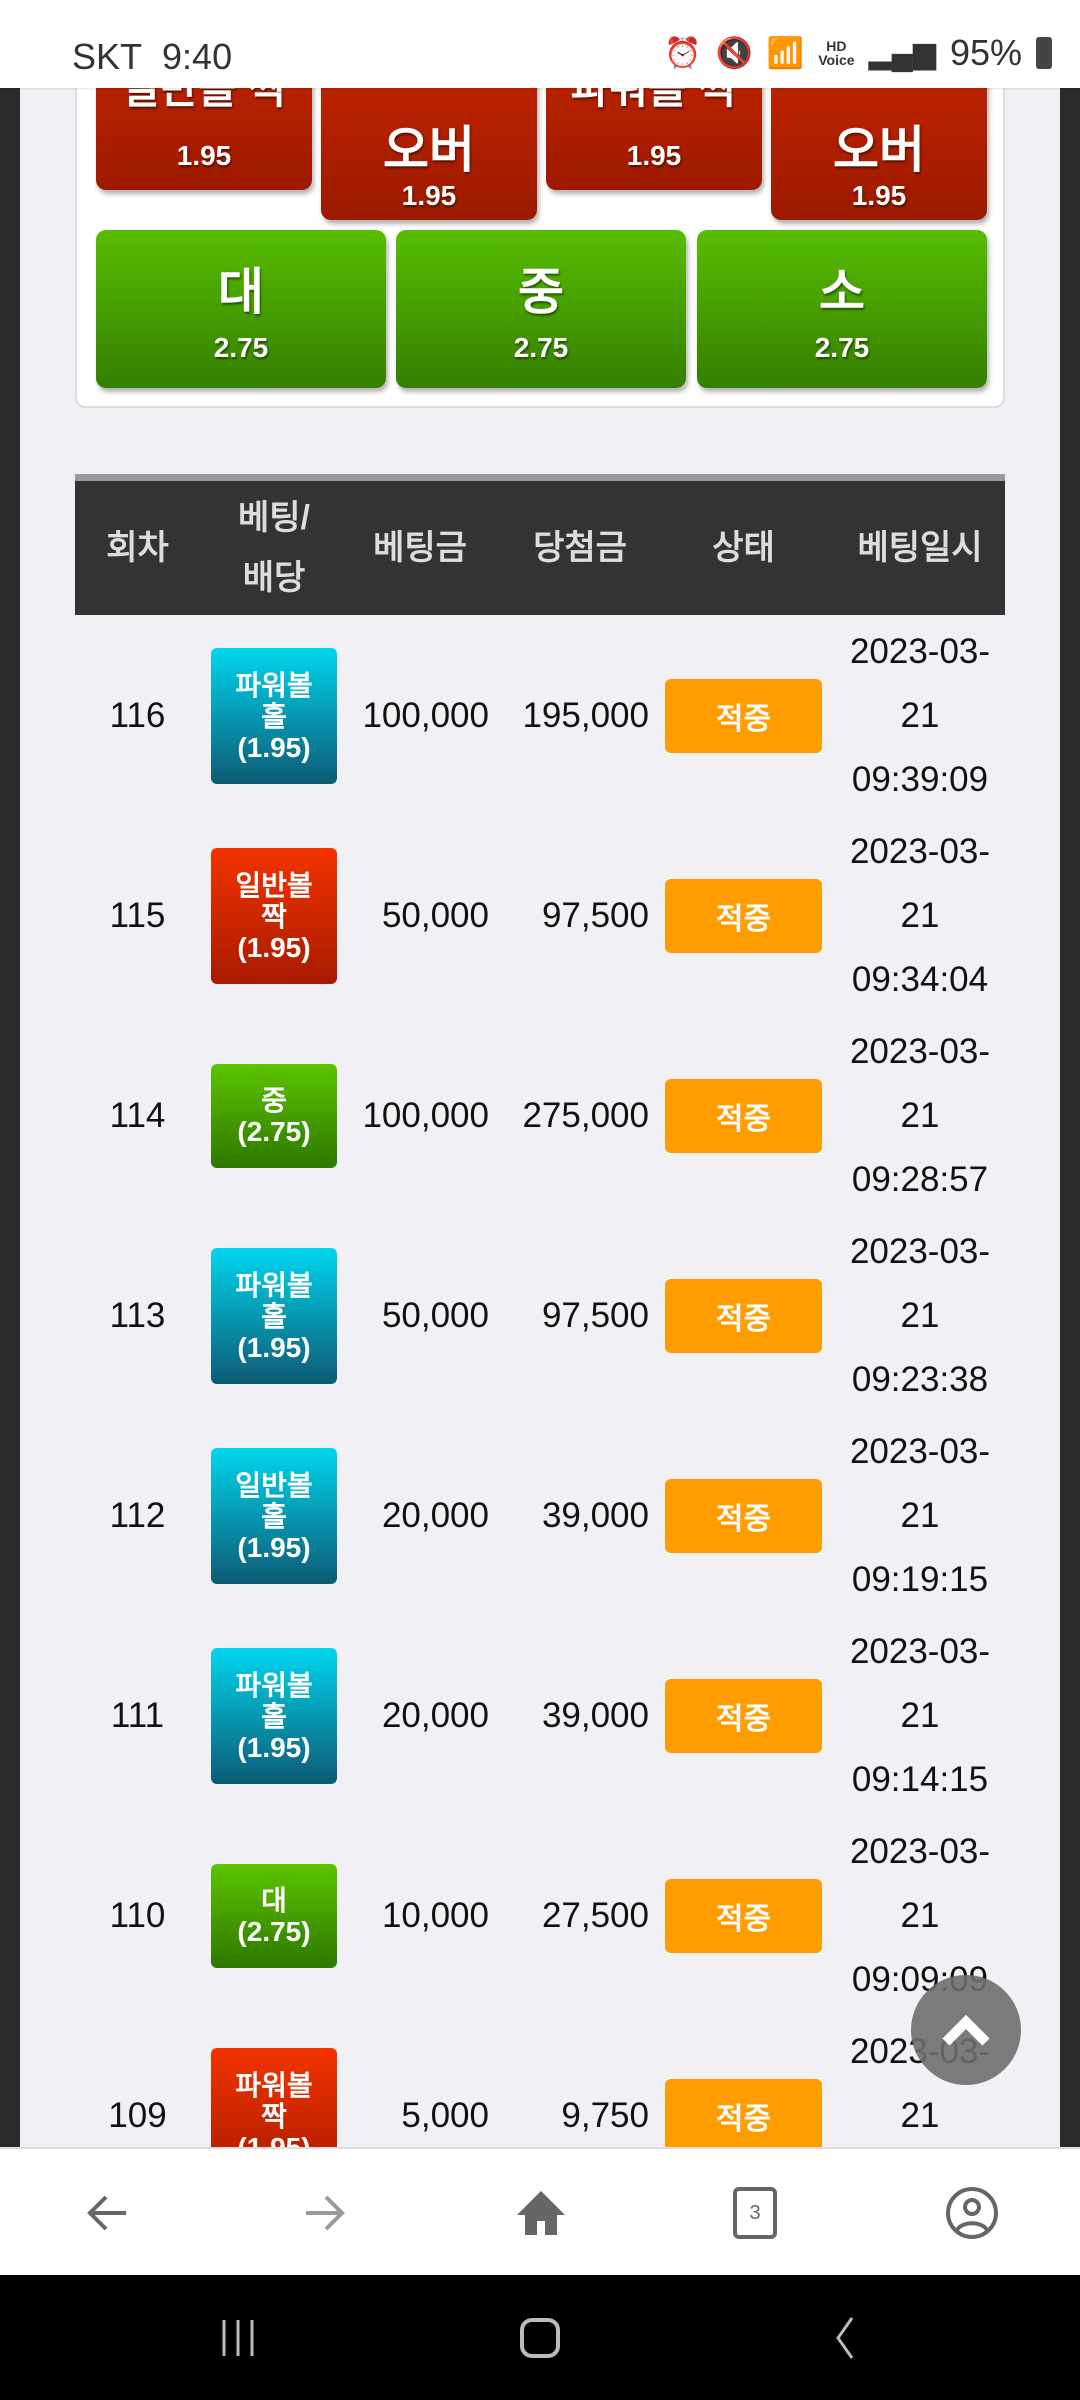 The height and width of the screenshot is (2400, 1080). Describe the element at coordinates (420, 548) in the screenshot. I see `header-bet-amount: 베팅금` at that location.